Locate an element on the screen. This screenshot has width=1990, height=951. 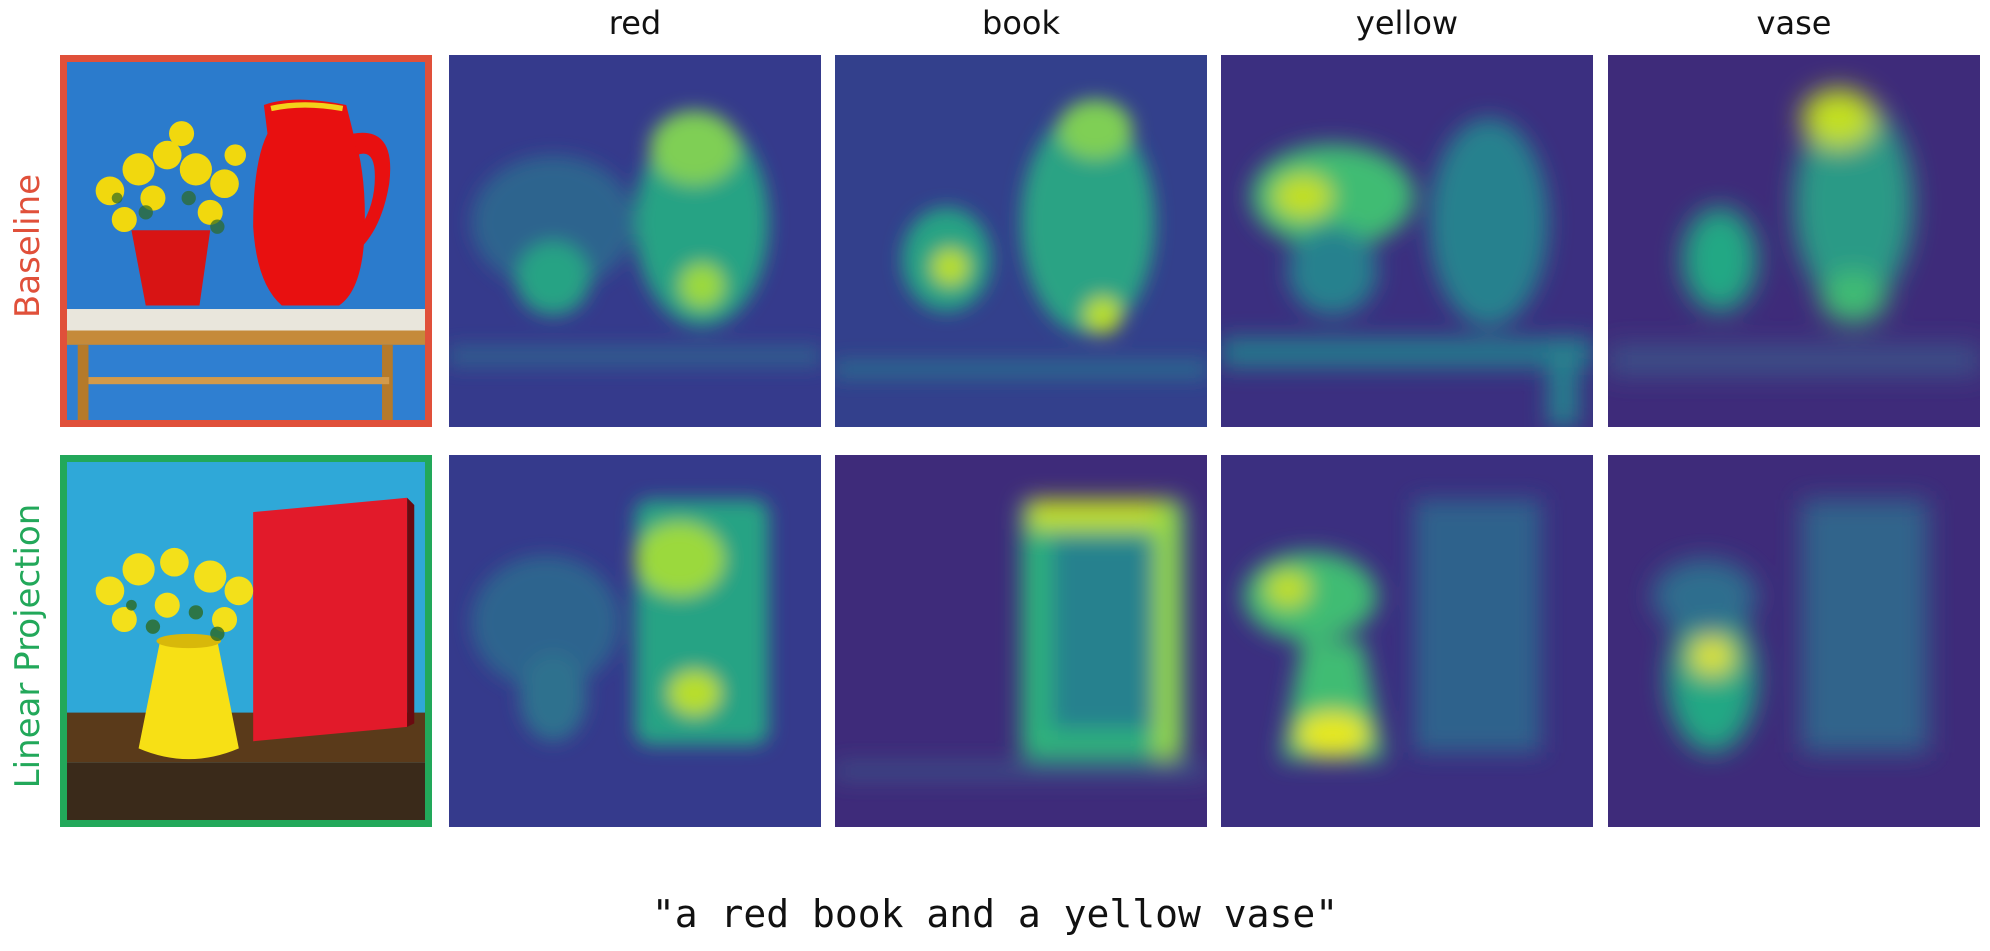
baseline-attention-map-vase is located at coordinates (1794, 241).